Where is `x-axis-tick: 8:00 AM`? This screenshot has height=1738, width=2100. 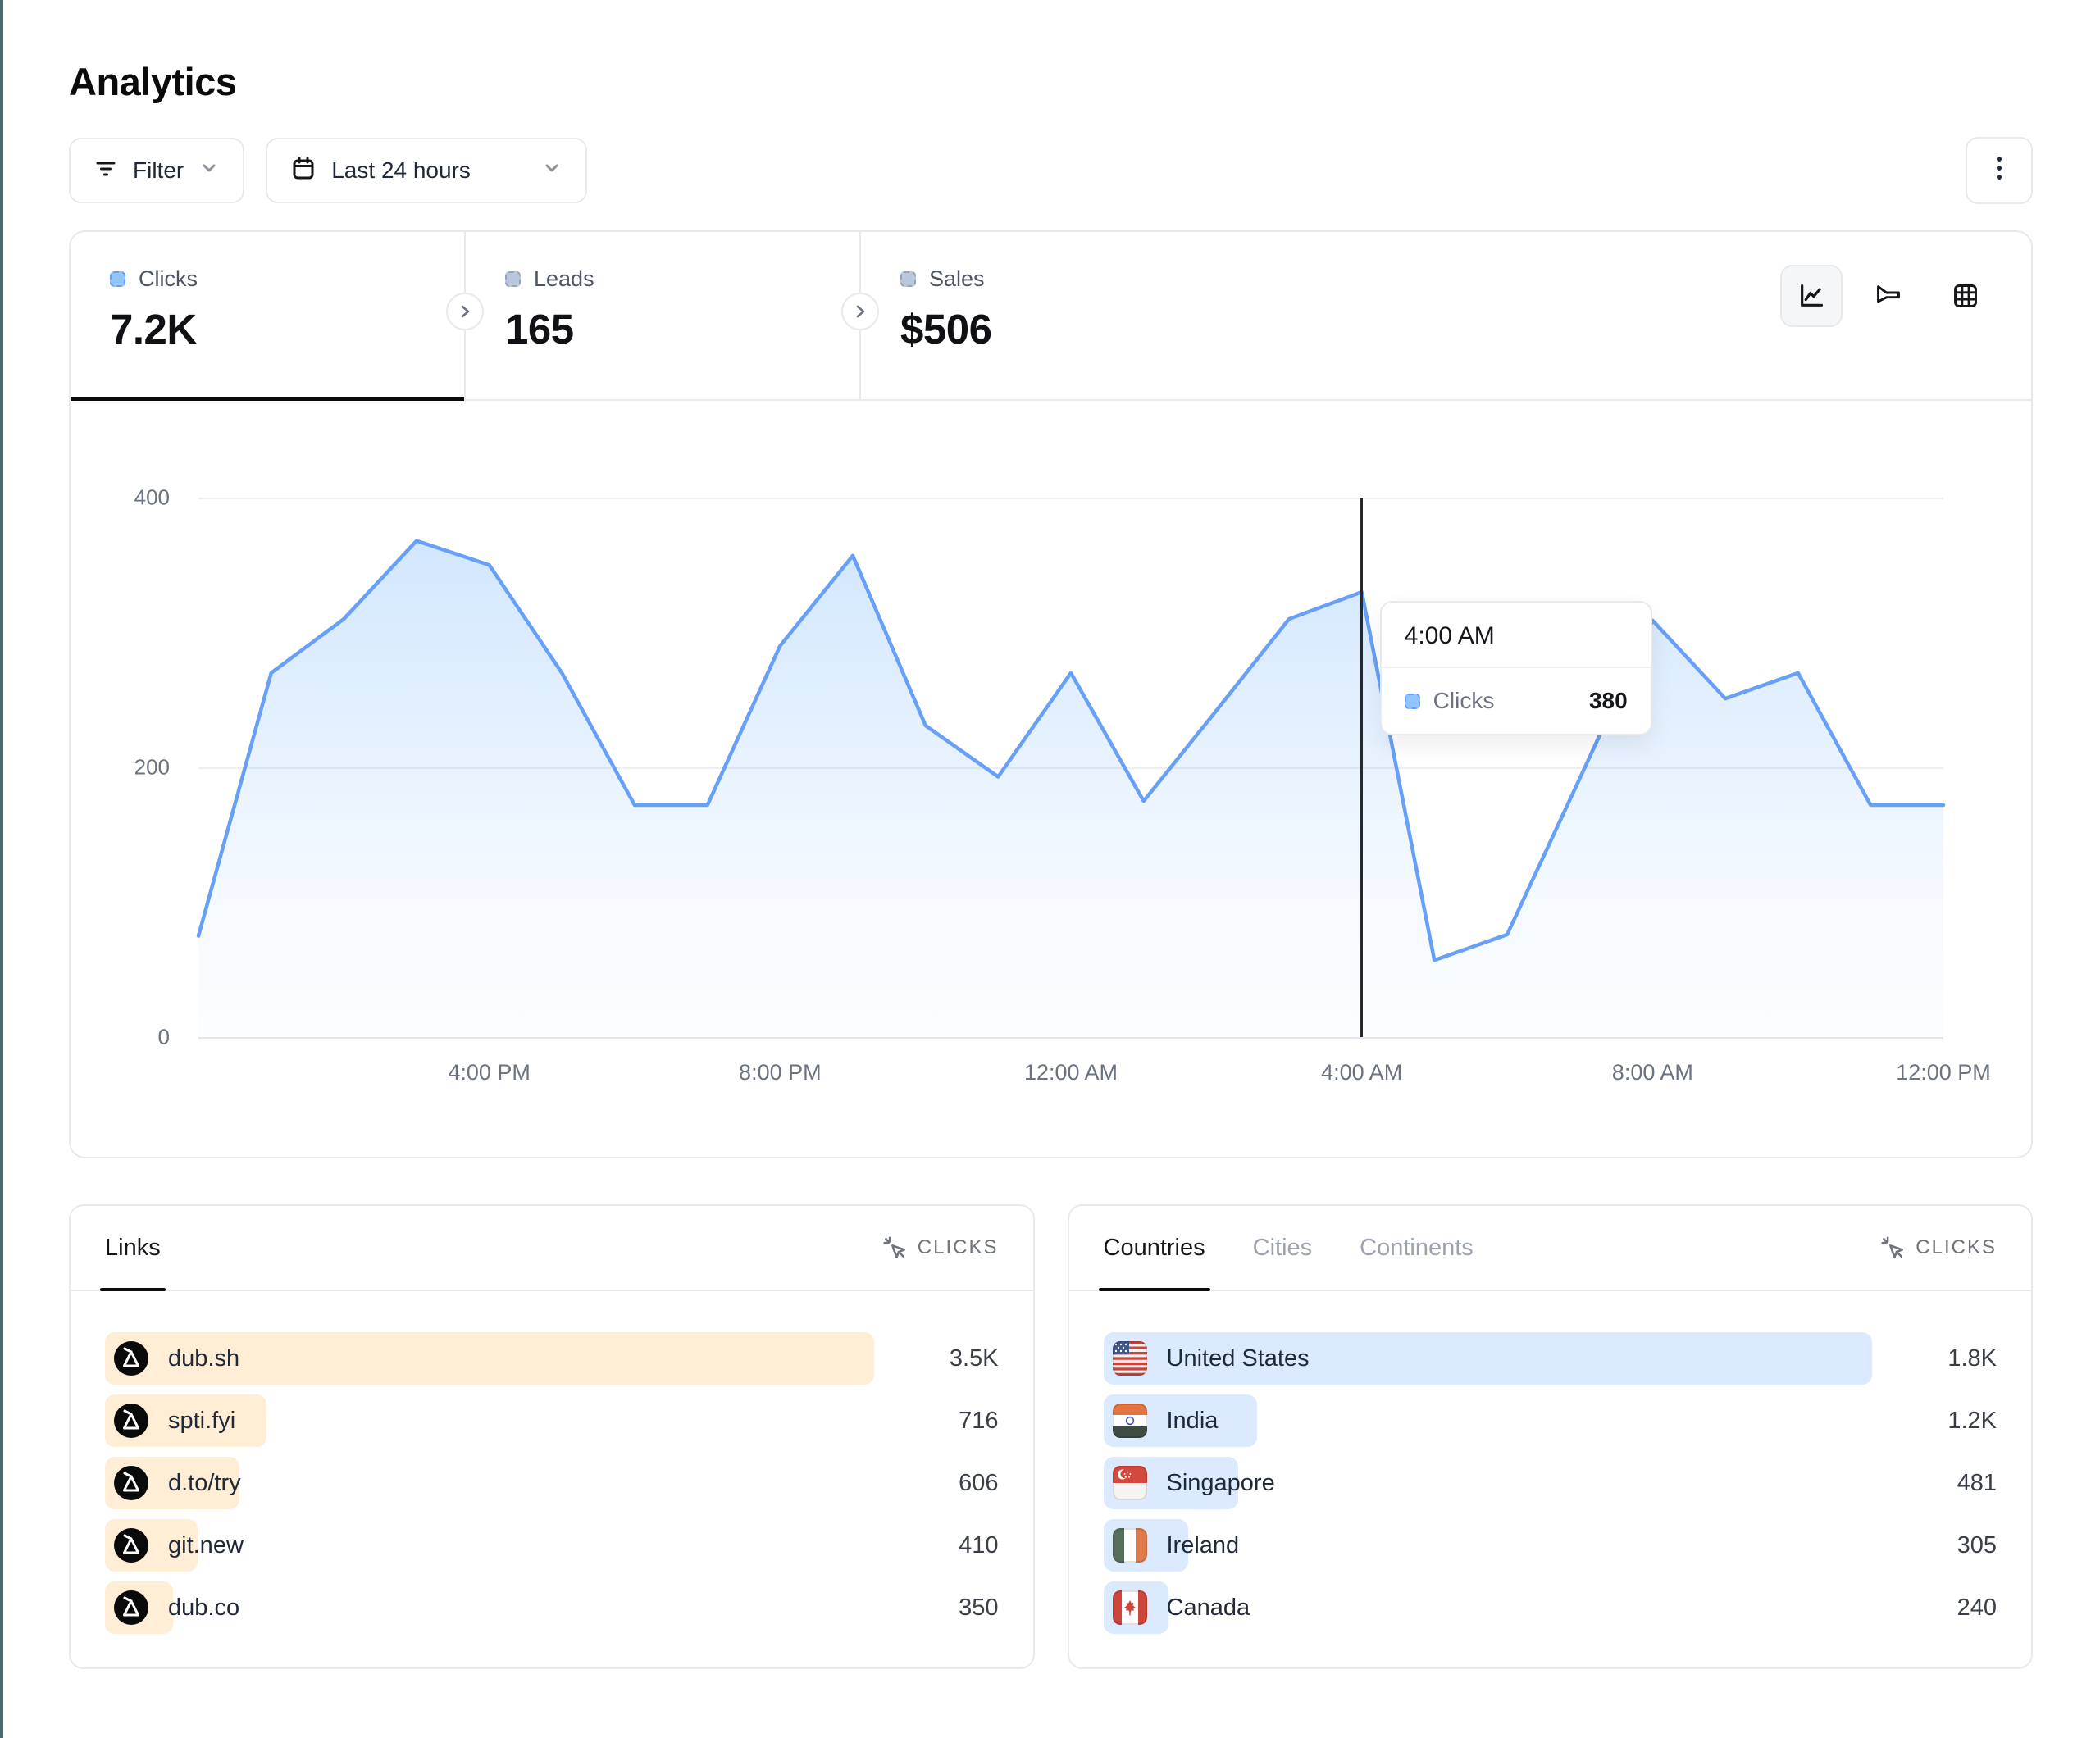 x-axis-tick: 8:00 AM is located at coordinates (1652, 1072).